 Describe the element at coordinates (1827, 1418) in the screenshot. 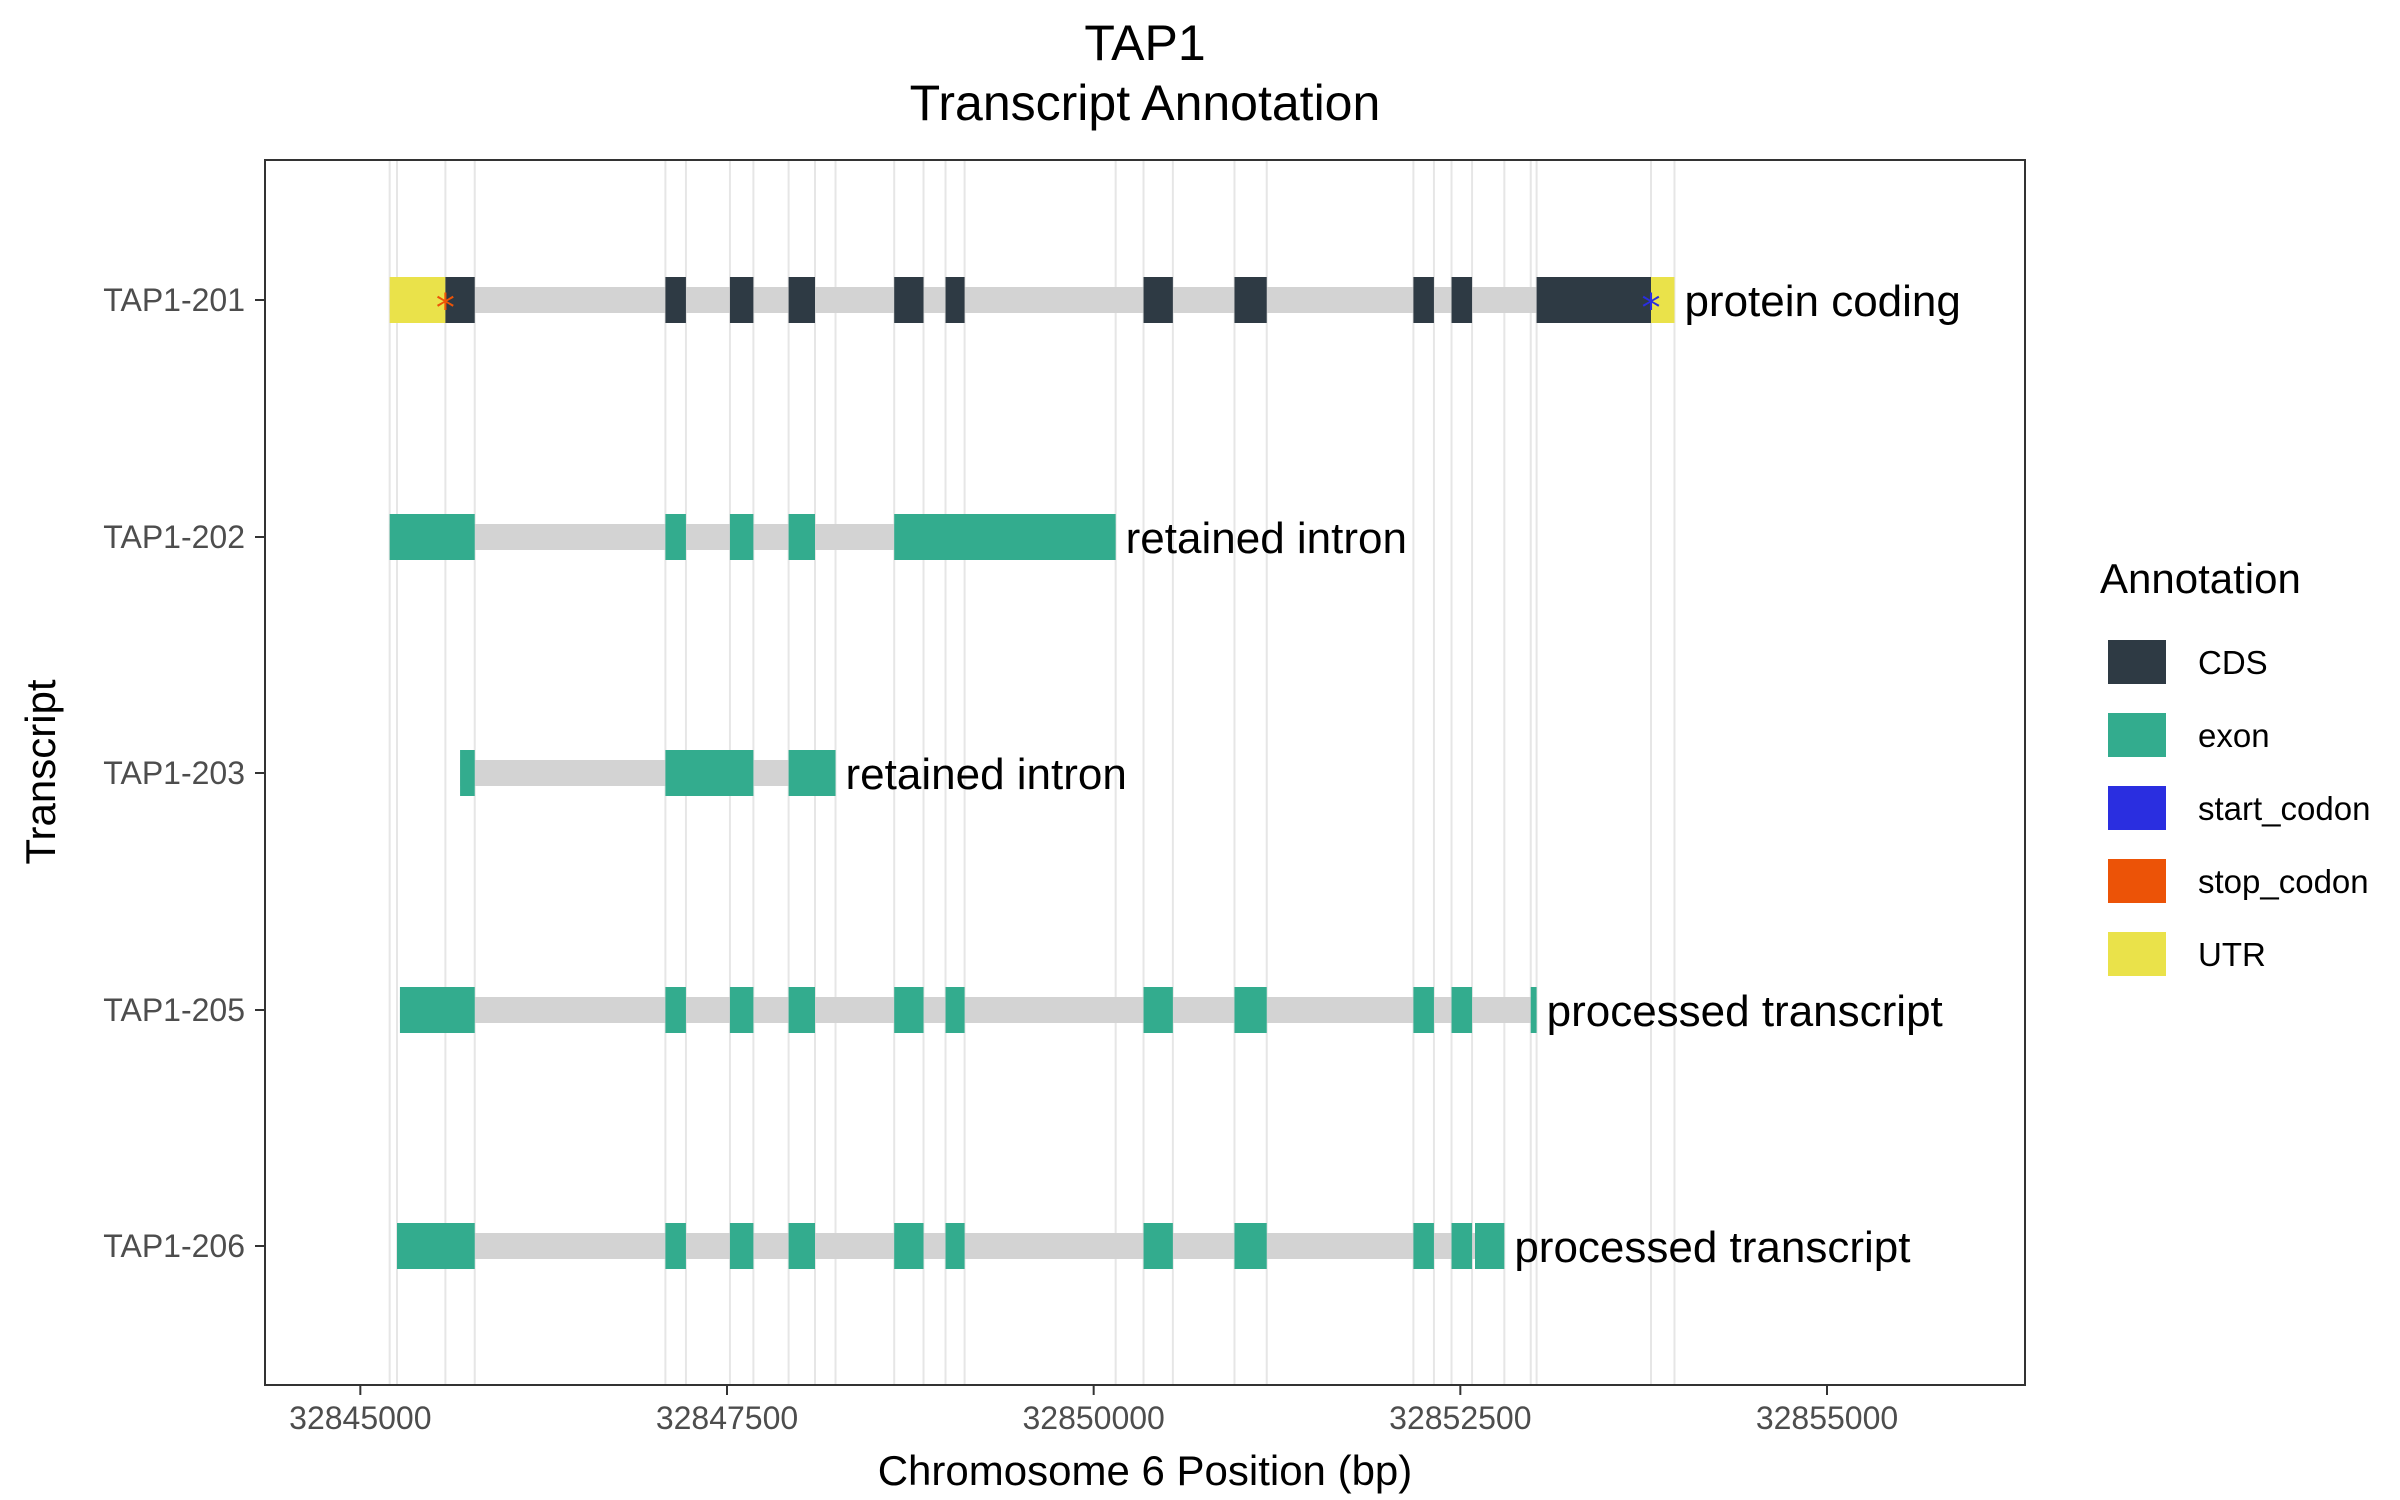

I see `x-tick-label: 32855000` at that location.